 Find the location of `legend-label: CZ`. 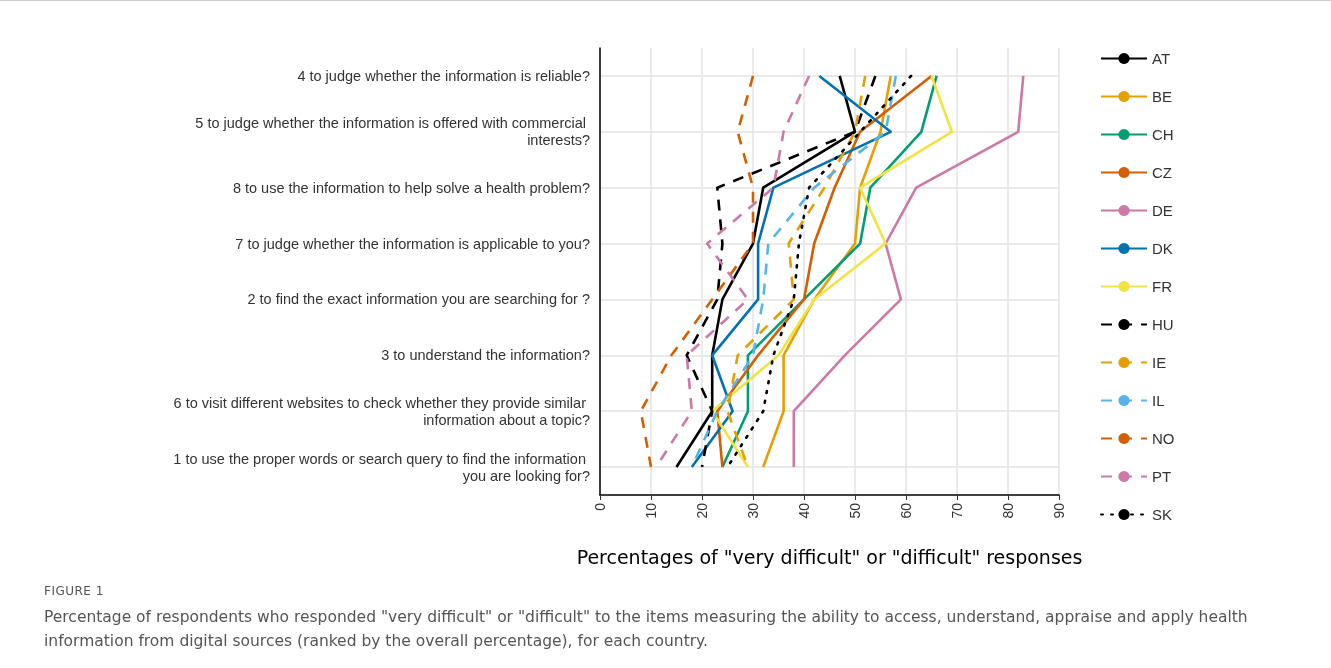

legend-label: CZ is located at coordinates (1162, 172).